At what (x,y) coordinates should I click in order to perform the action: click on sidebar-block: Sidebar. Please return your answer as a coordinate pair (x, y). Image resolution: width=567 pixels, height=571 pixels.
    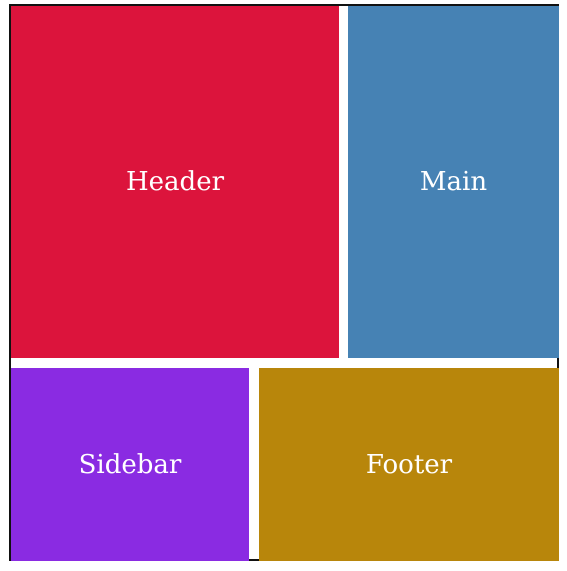
    Looking at the image, I should click on (130, 464).